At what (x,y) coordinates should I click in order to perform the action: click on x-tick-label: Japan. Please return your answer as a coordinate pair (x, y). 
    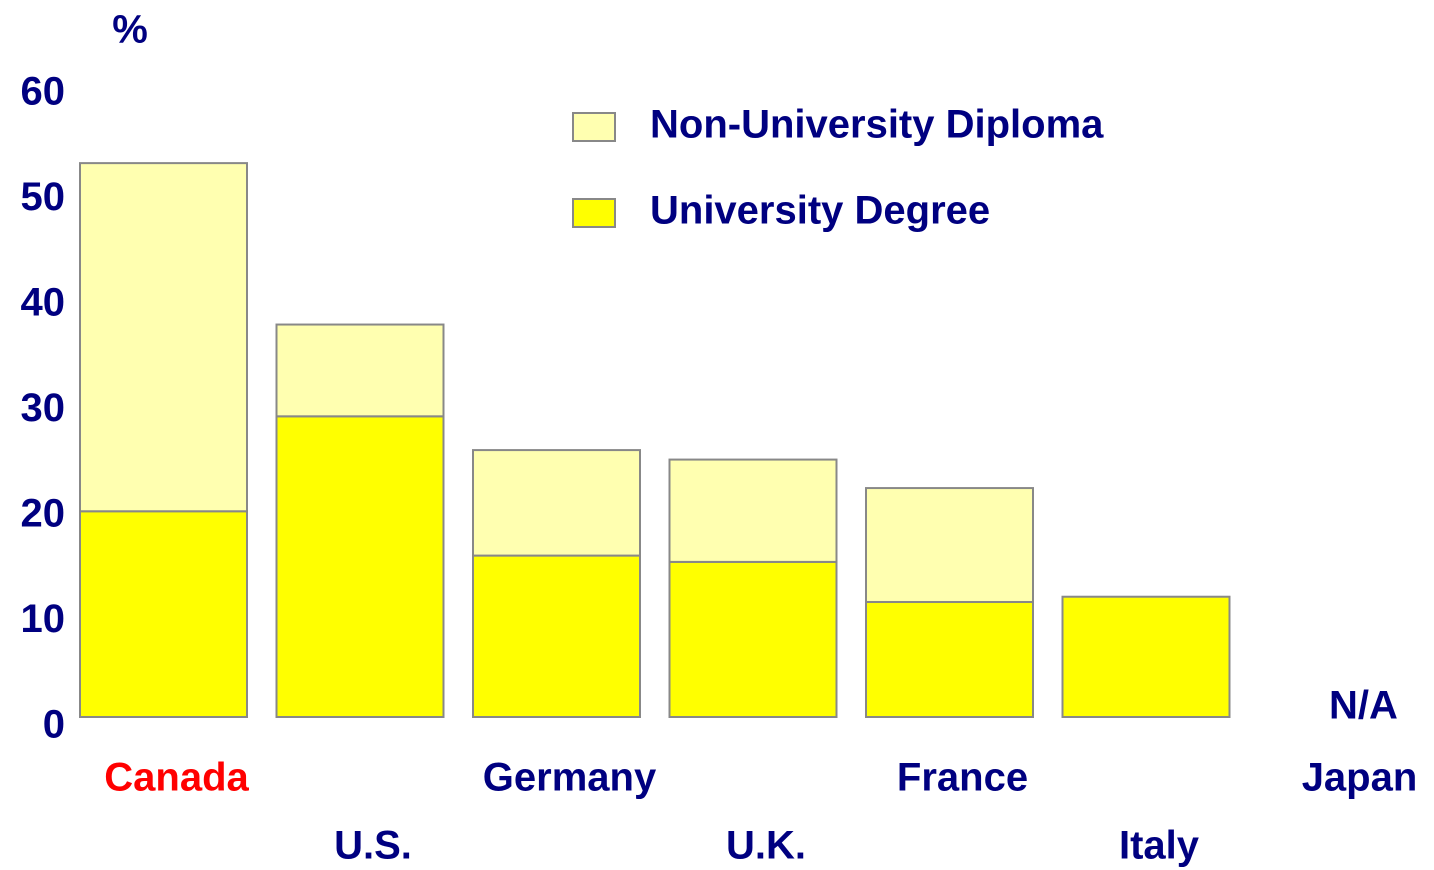
    Looking at the image, I should click on (1360, 778).